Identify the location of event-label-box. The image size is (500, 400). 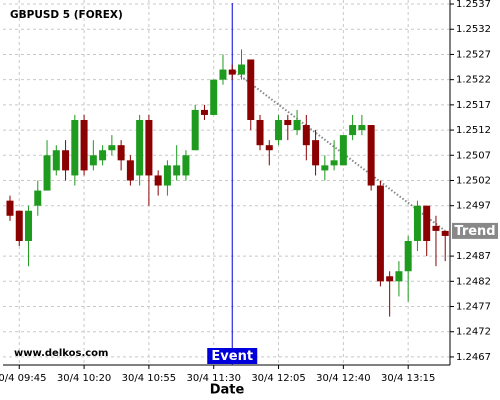
(232, 356).